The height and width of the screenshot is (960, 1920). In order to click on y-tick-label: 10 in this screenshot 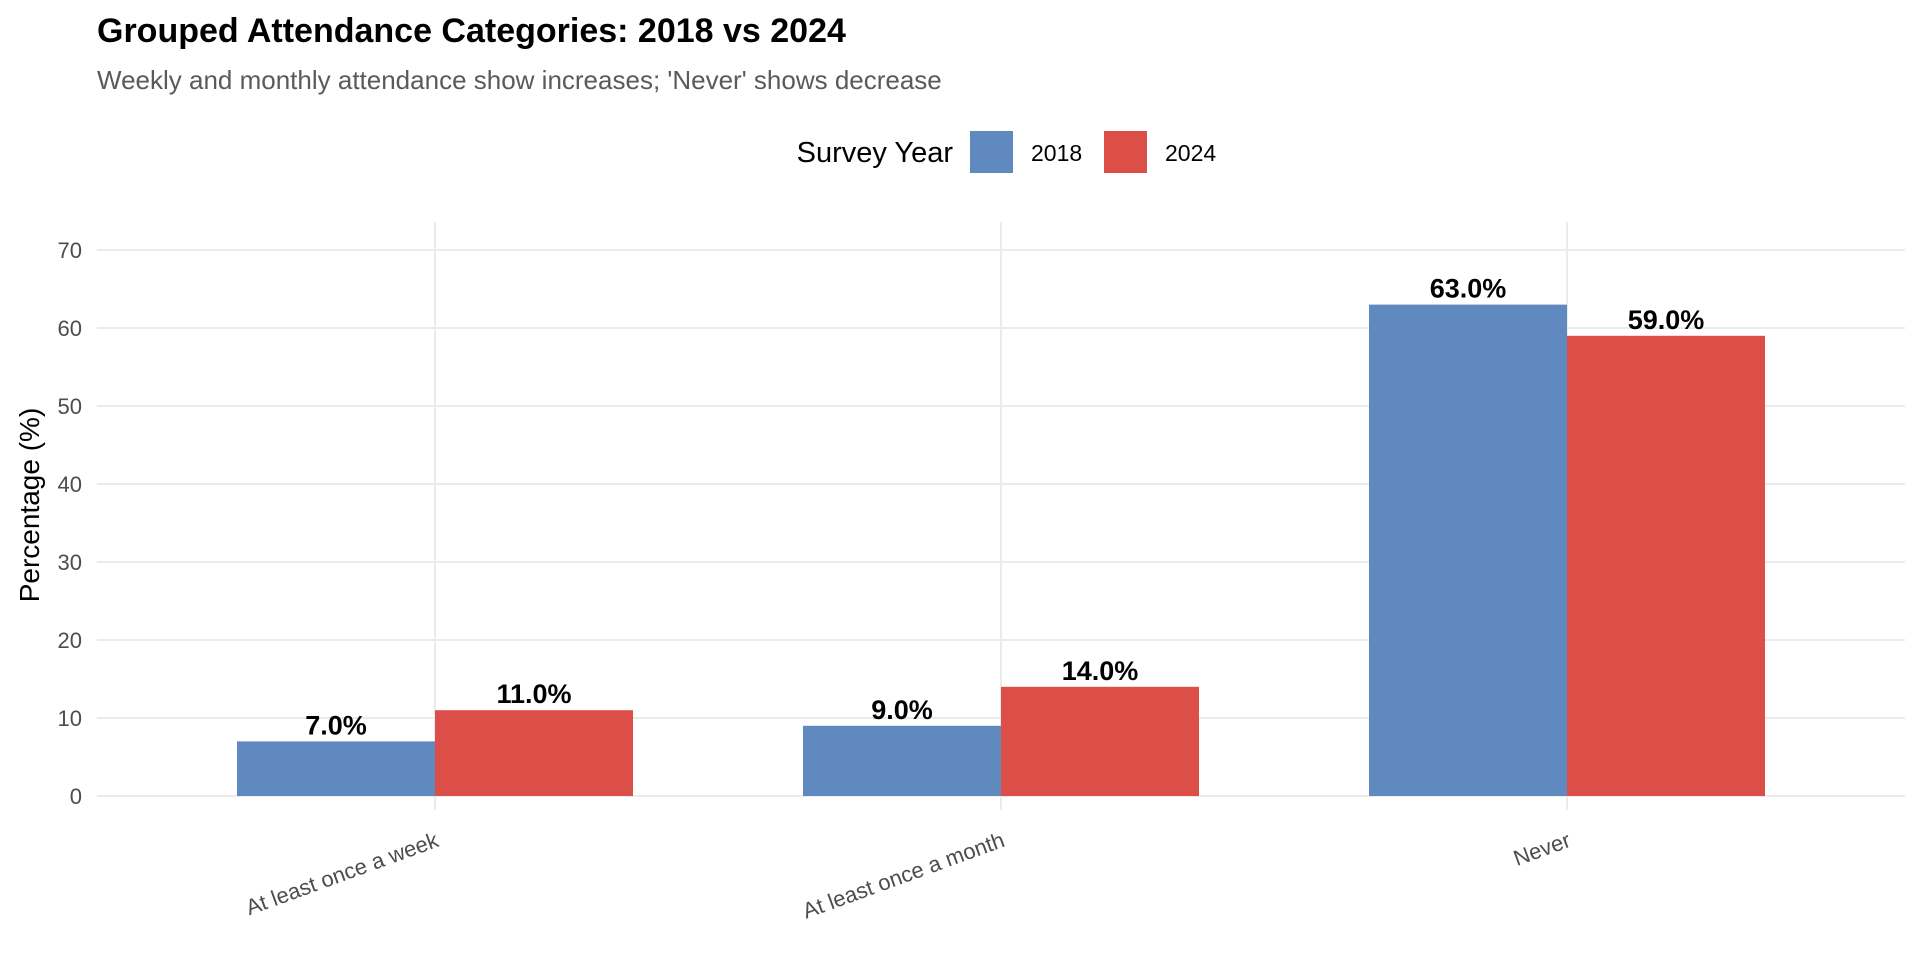, I will do `click(70, 718)`.